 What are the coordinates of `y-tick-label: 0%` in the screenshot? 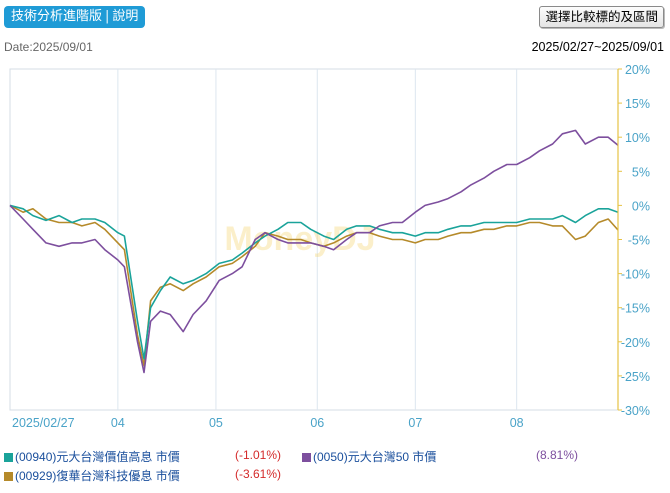 It's located at (641, 206).